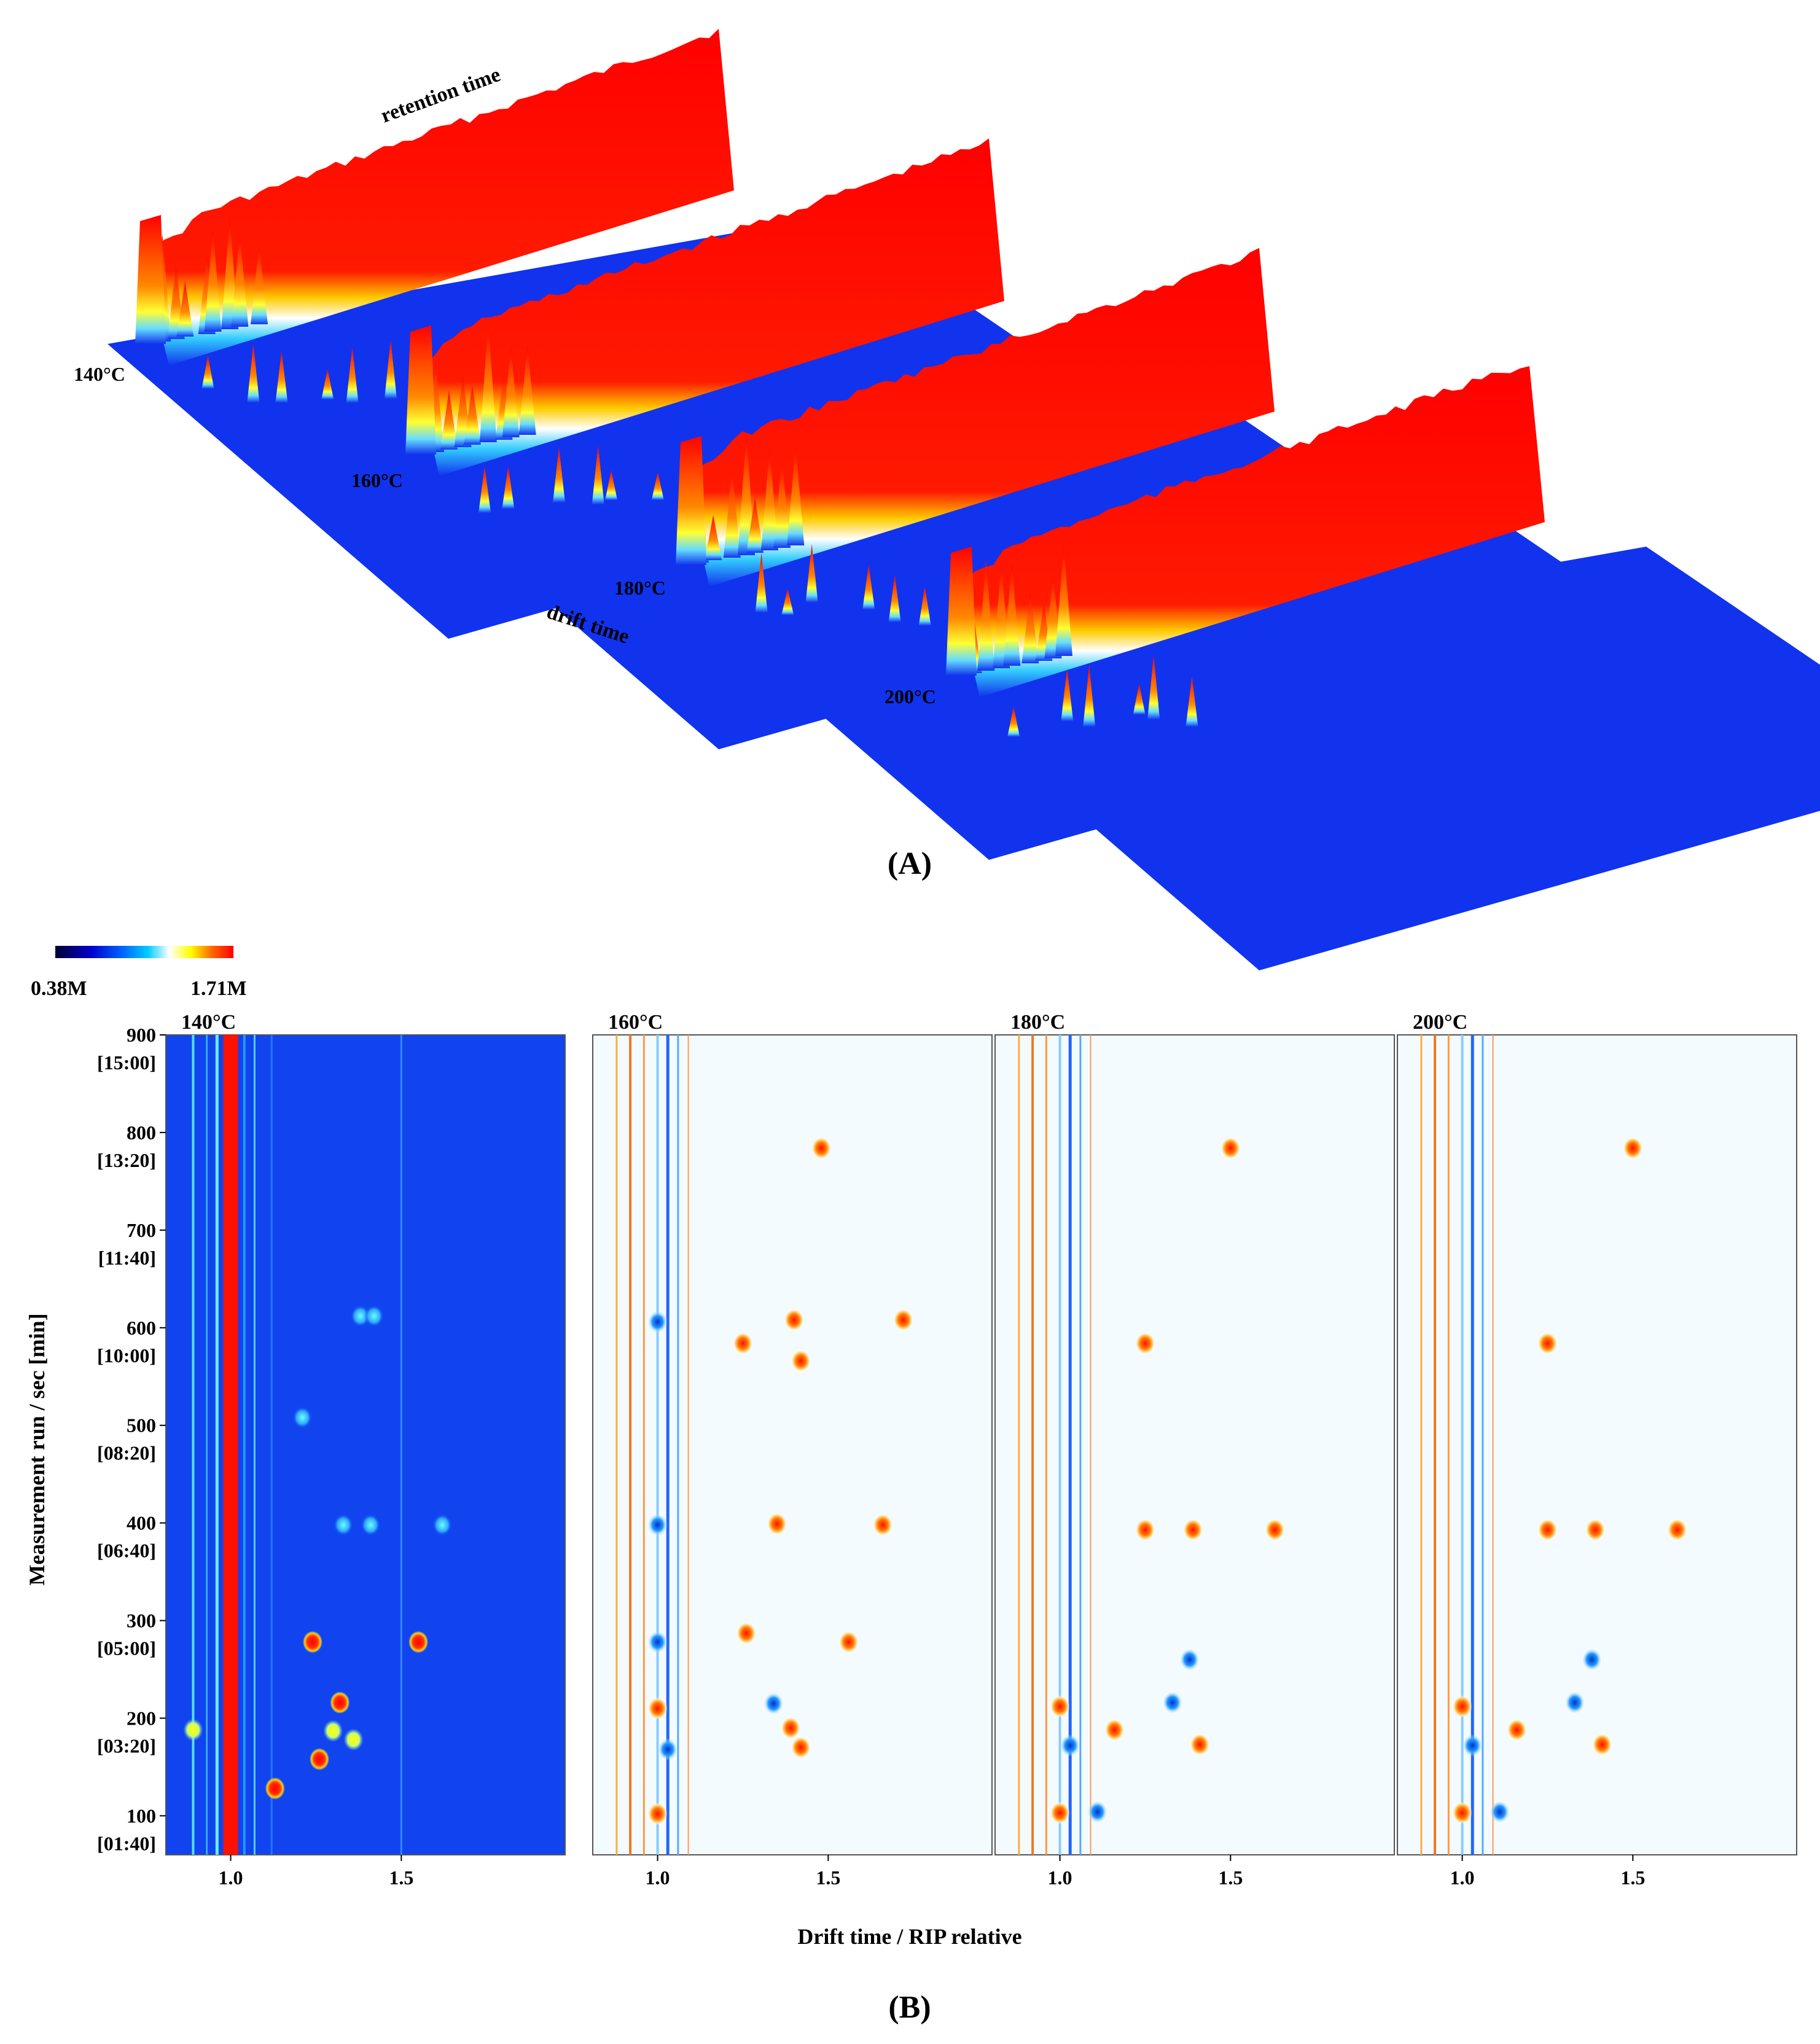 This screenshot has width=1820, height=2044. I want to click on heatmap-panel-4: 200°C 1.0 1.5, so click(1597, 1450).